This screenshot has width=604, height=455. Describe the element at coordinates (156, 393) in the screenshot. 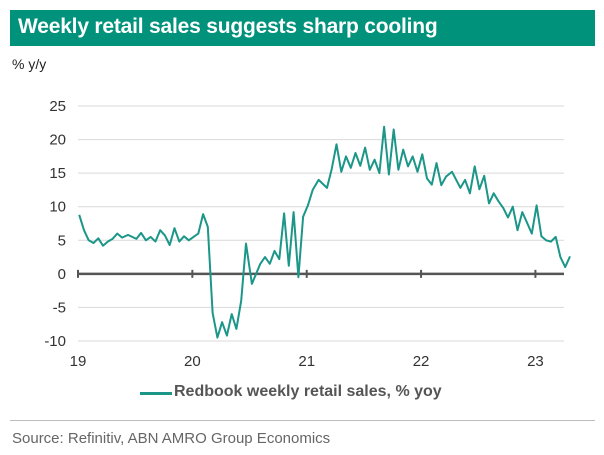

I see `legend-line-swatch` at that location.